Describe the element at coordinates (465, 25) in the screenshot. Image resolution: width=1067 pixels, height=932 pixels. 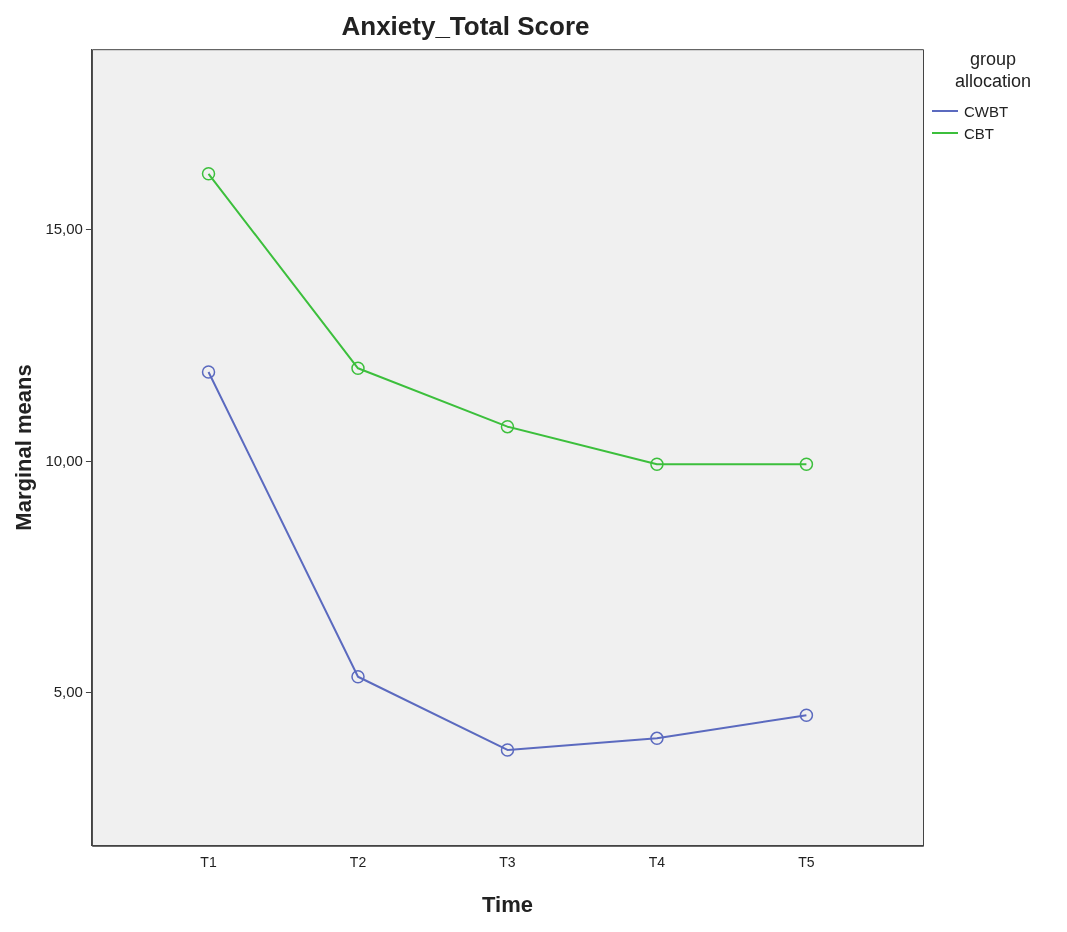
I see `chart-title: Anxiety_Total Score` at that location.